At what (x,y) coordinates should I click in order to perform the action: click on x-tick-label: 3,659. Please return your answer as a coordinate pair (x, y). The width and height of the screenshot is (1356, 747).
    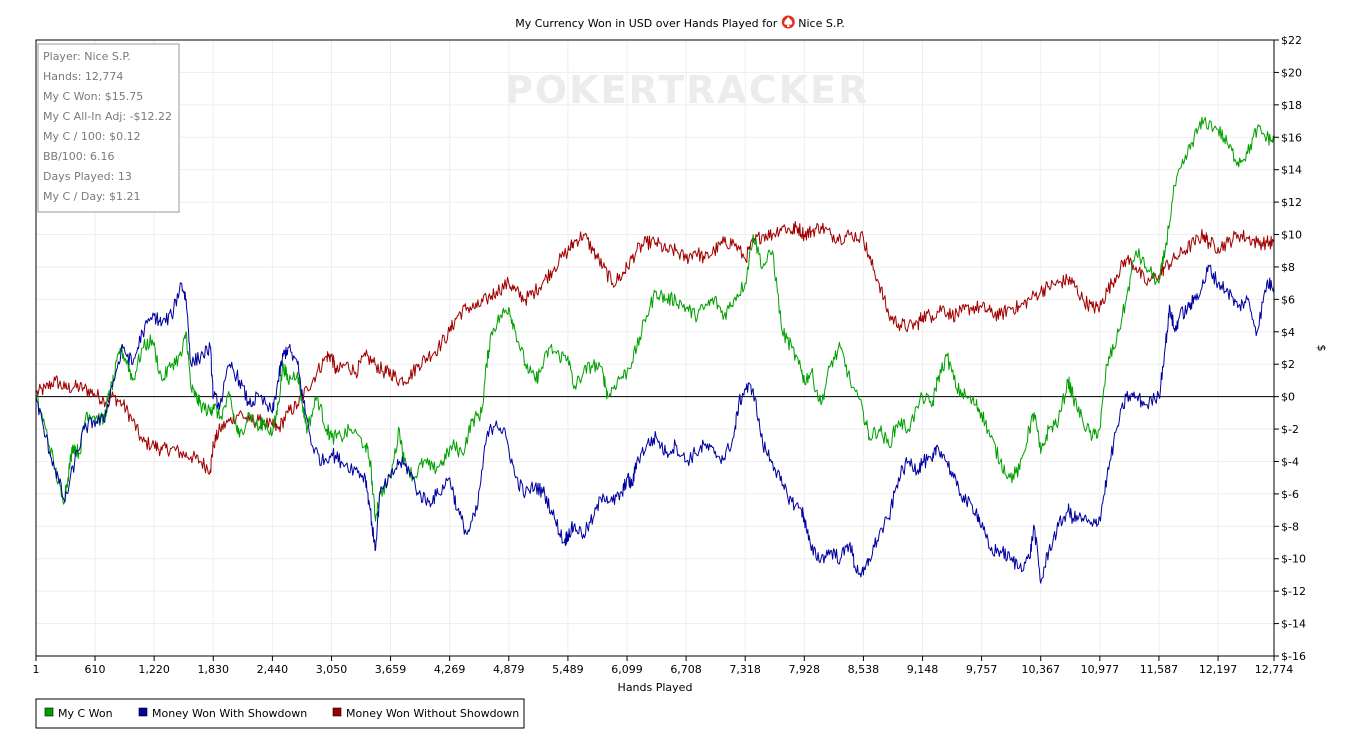
    Looking at the image, I should click on (391, 669).